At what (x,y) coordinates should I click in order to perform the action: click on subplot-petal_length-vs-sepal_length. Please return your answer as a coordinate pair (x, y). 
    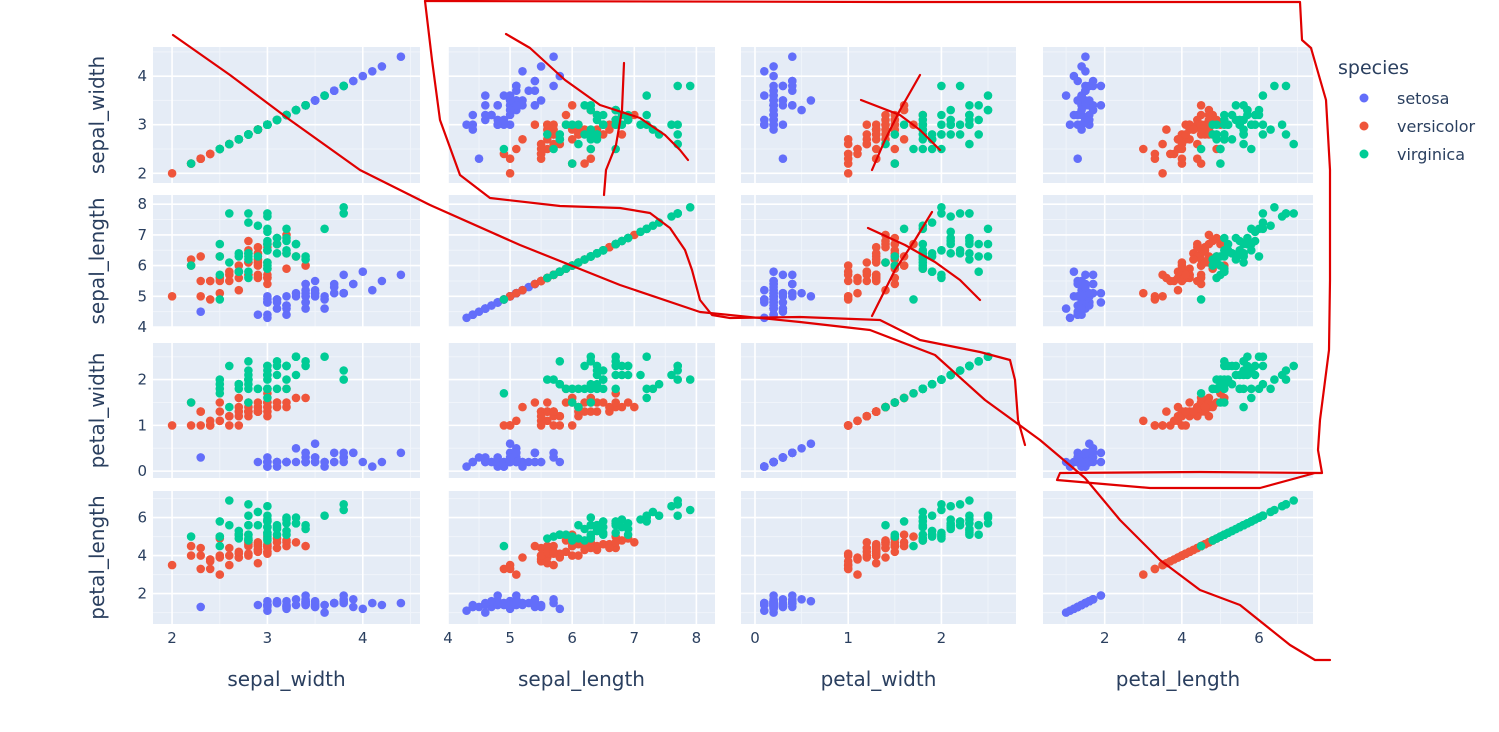
    Looking at the image, I should click on (581, 557).